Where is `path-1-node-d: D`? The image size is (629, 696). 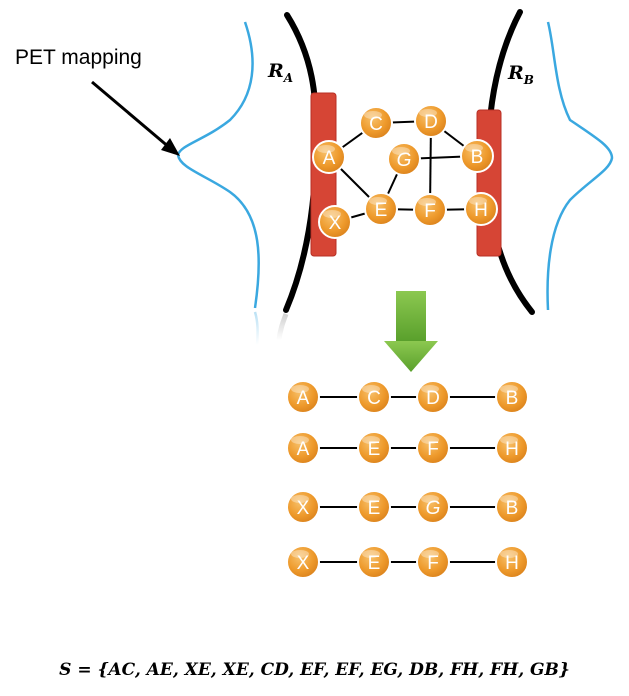
path-1-node-d: D is located at coordinates (433, 397).